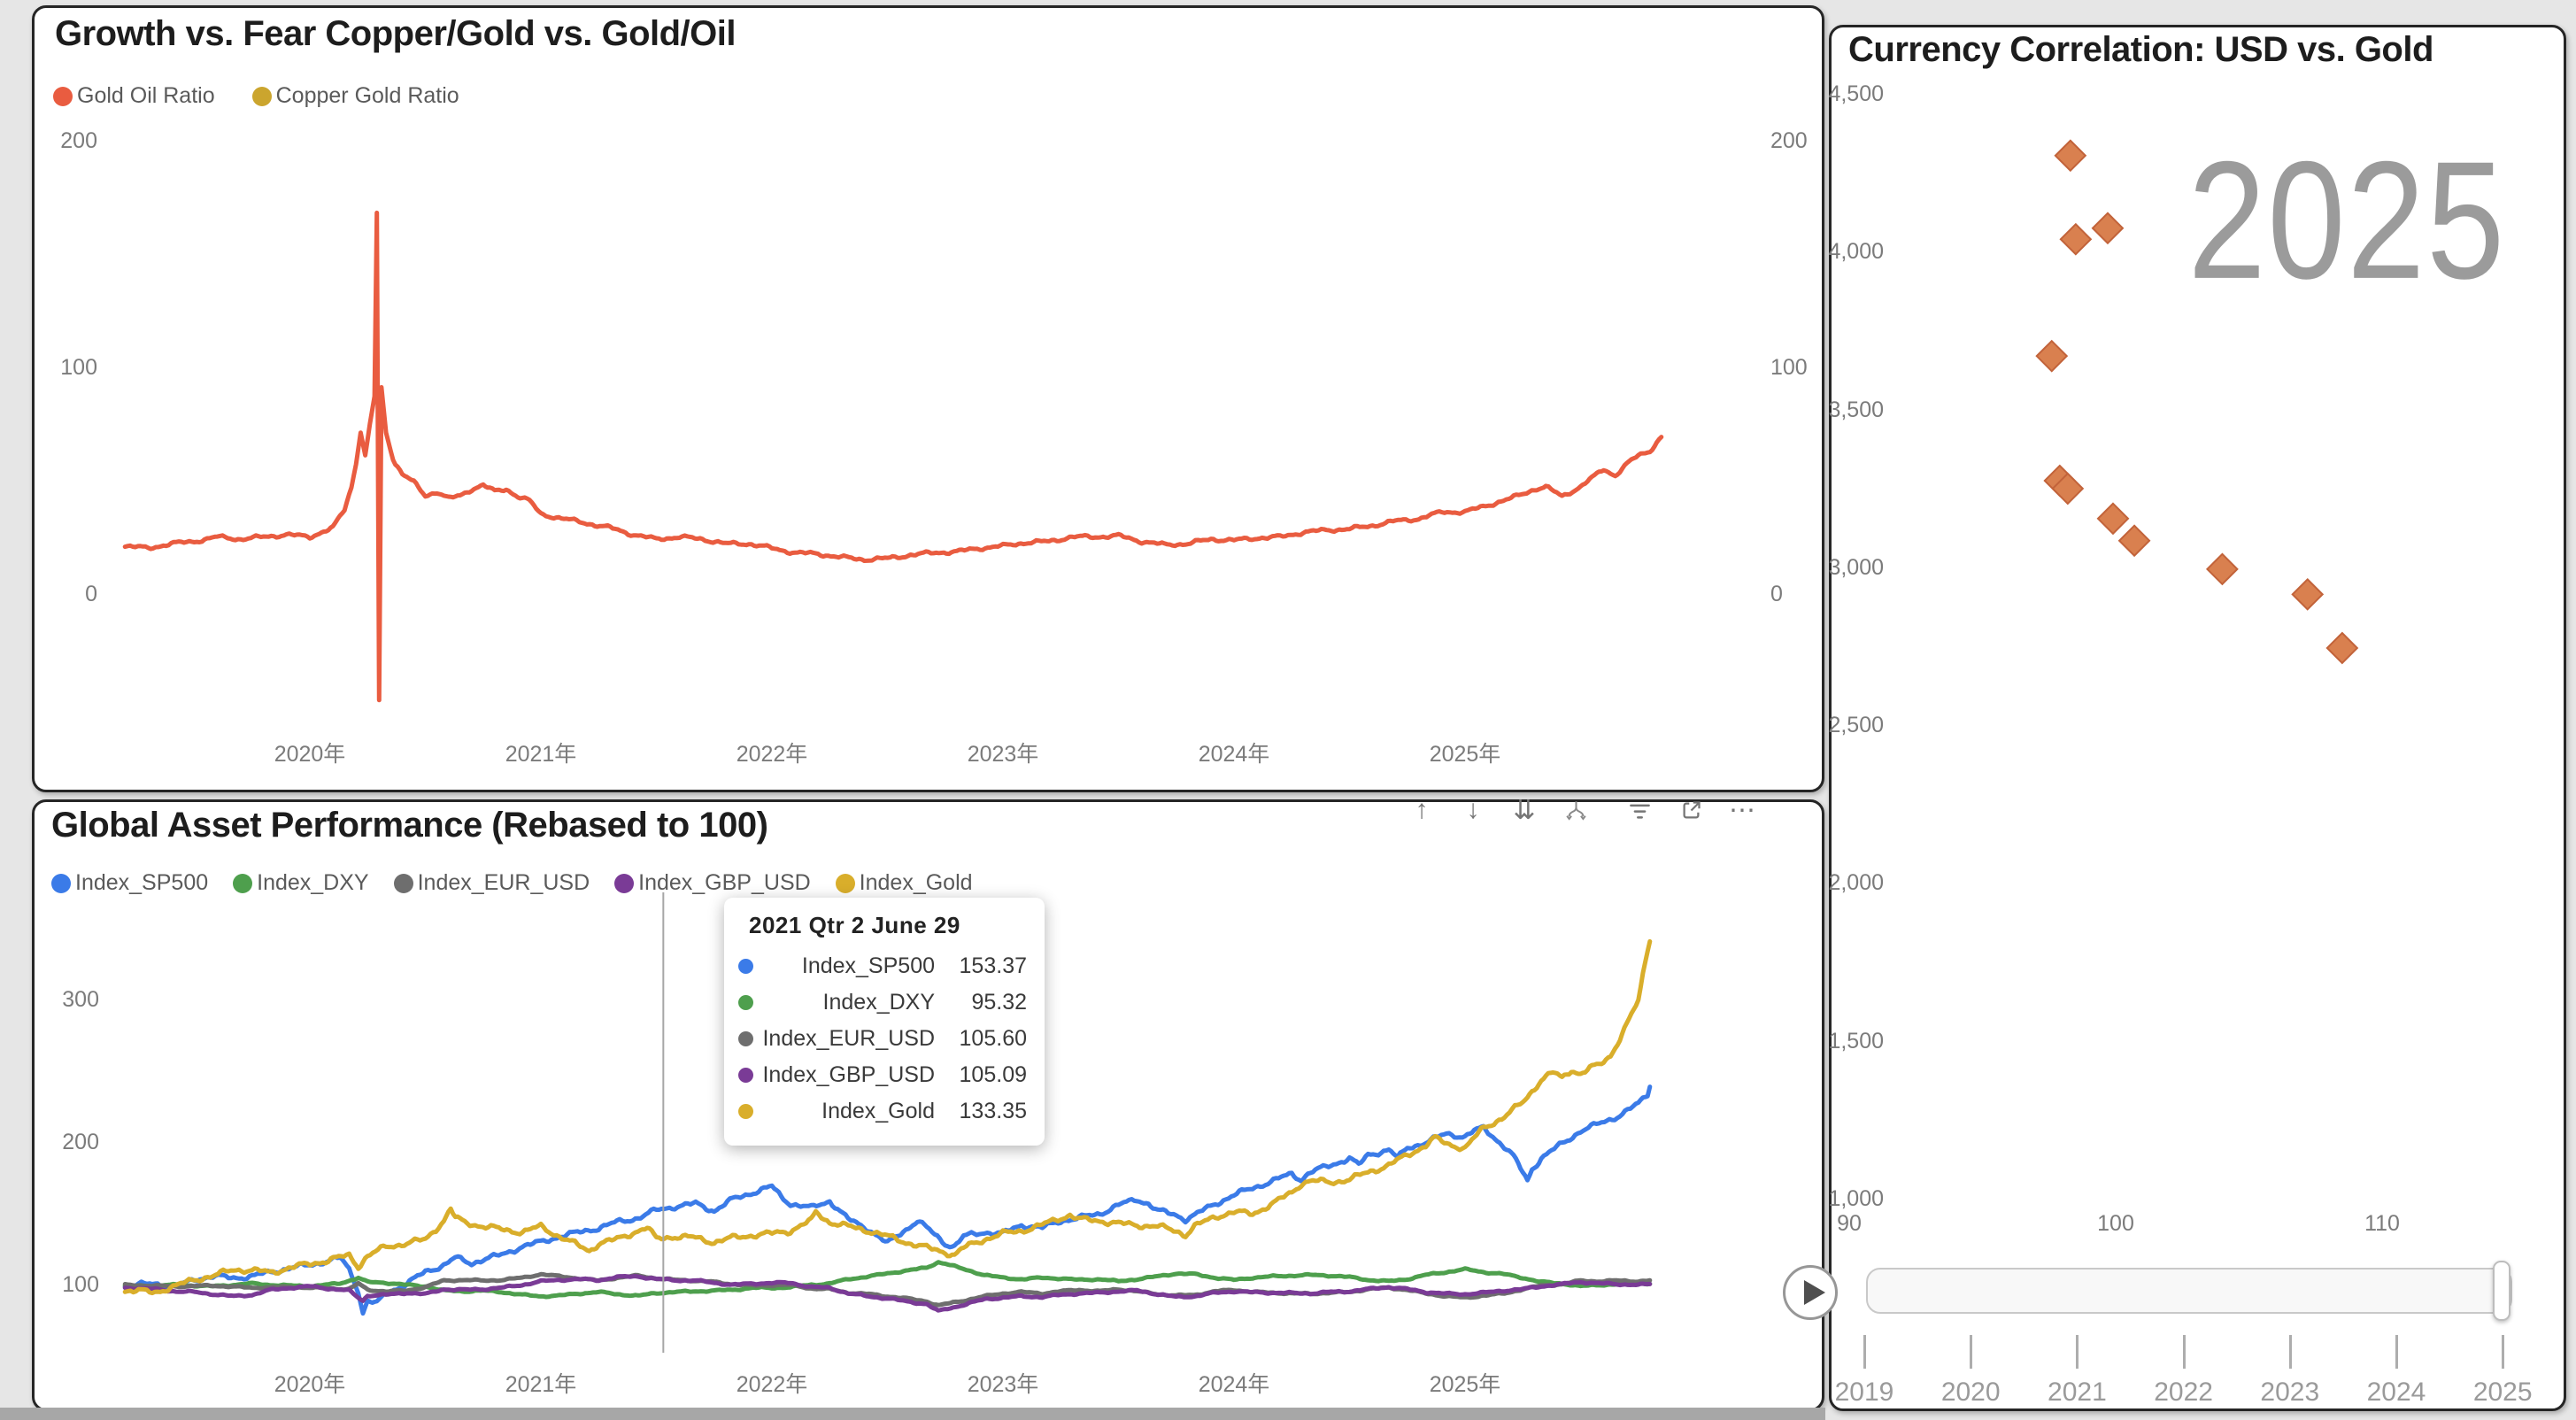 Image resolution: width=2576 pixels, height=1420 pixels. I want to click on legend-item-Index_EUR_USD: Index_EUR_USD, so click(491, 883).